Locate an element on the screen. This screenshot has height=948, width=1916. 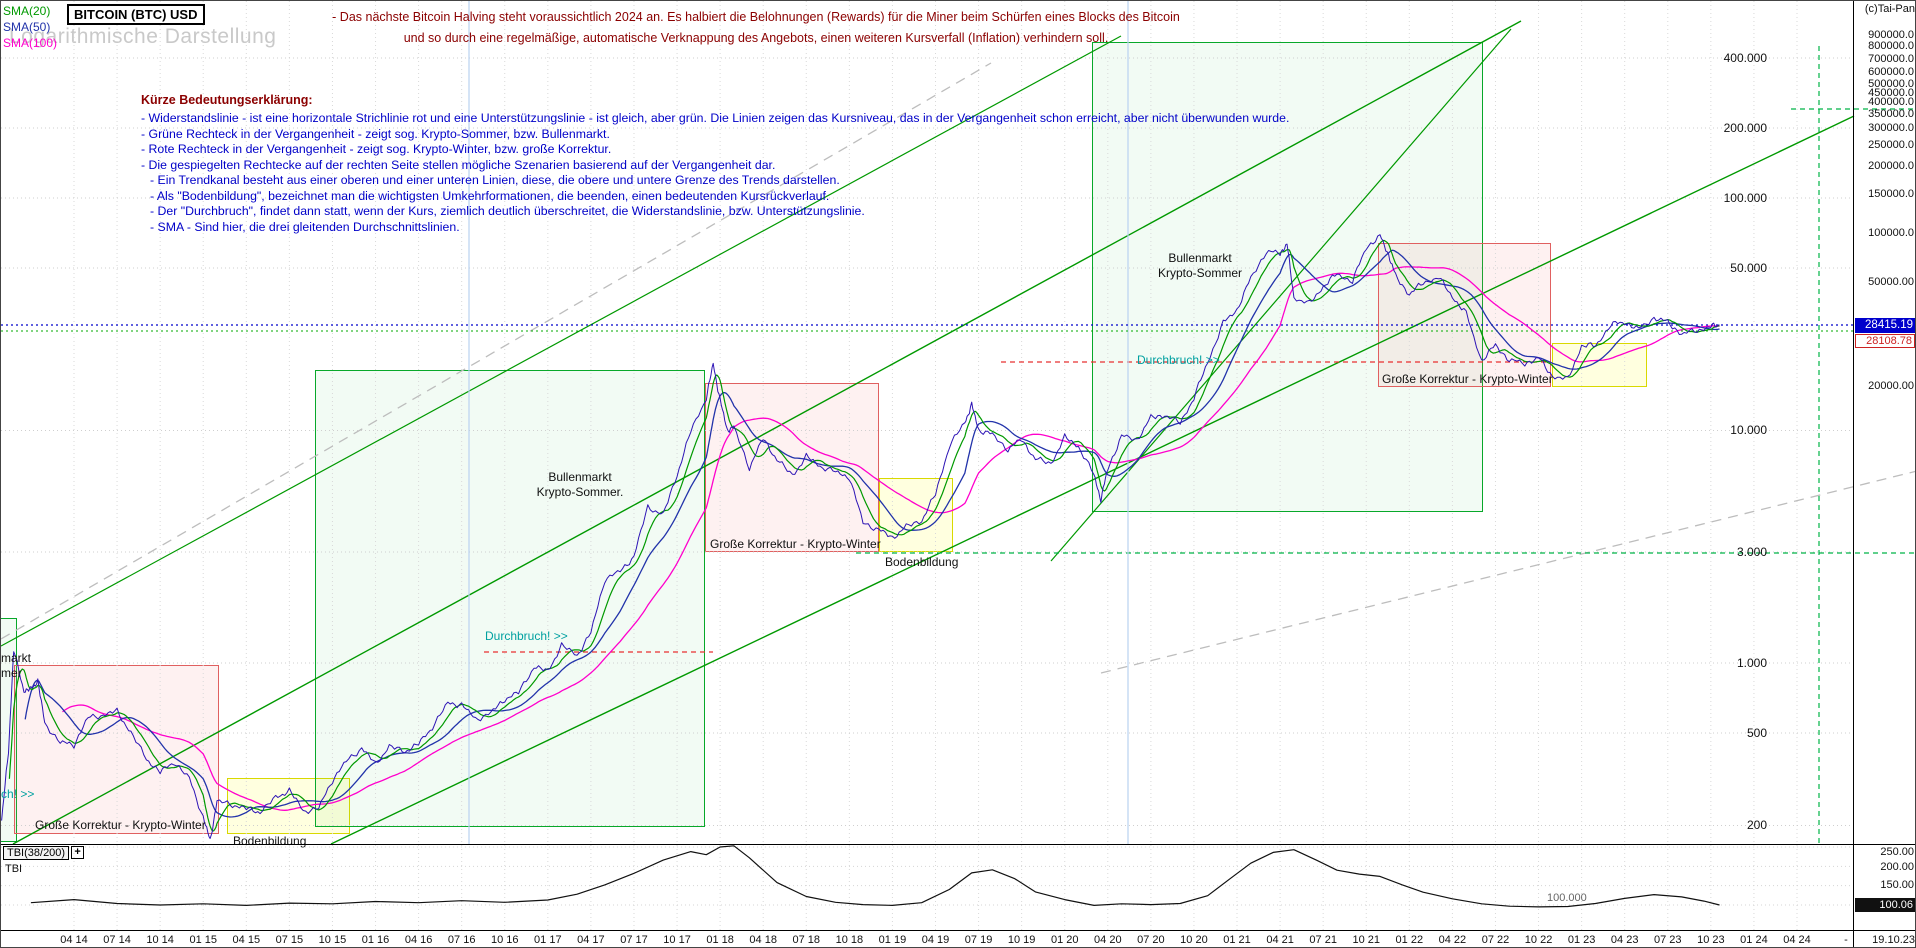
right-scale-separator is located at coordinates (1853, 474).